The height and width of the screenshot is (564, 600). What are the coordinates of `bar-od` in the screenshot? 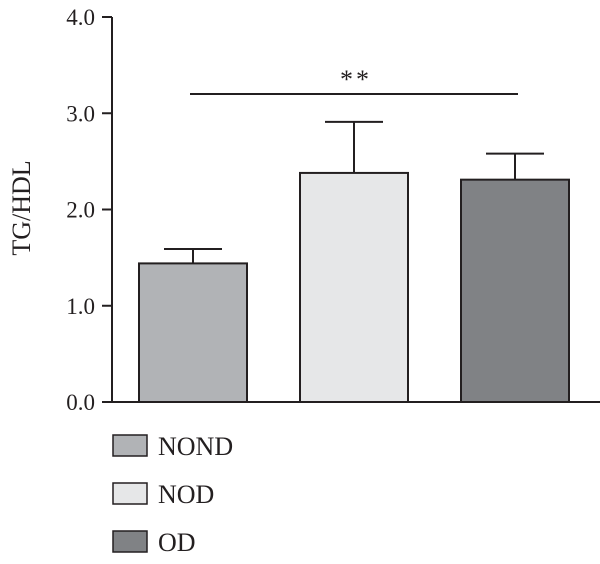 It's located at (515, 290).